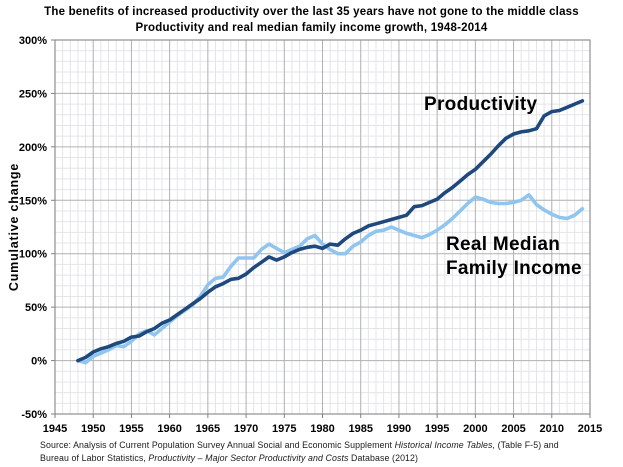 The height and width of the screenshot is (467, 623). I want to click on y-tick-label: -50%, so click(34, 415).